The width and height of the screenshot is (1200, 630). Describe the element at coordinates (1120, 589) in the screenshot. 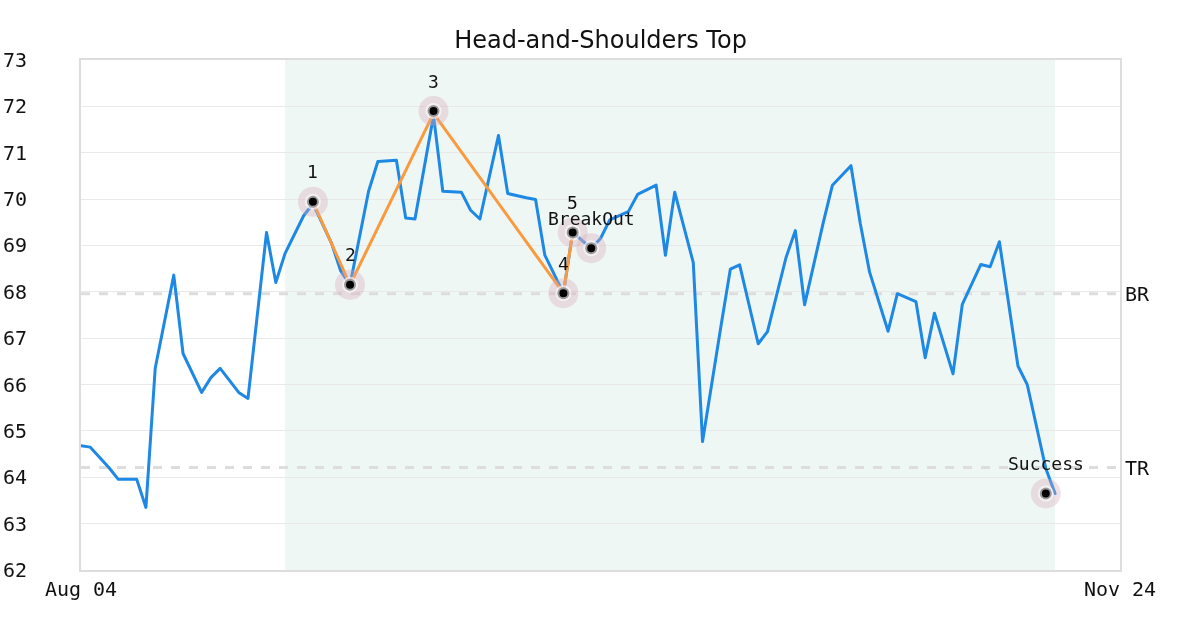

I see `x-tick-label: Nov 24` at that location.